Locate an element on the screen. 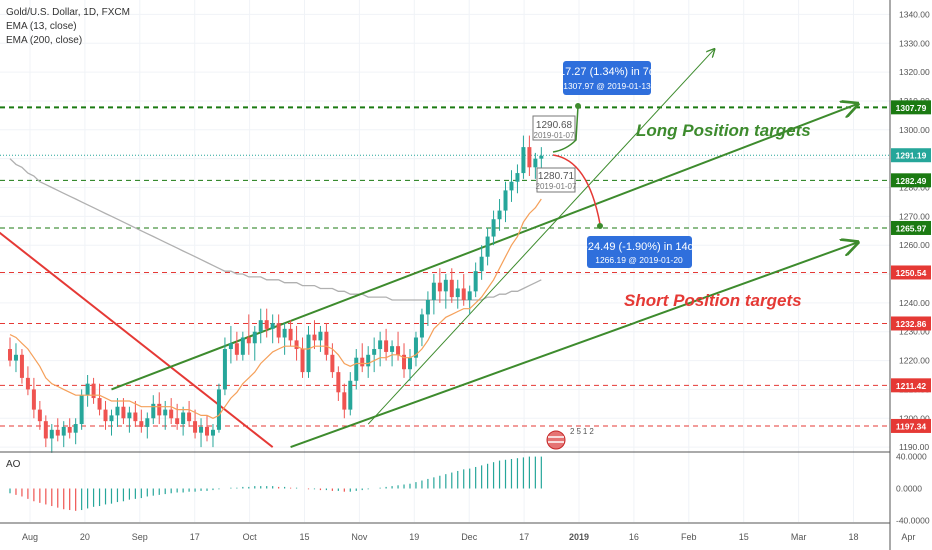 Image resolution: width=932 pixels, height=550 pixels. high-box-date: 2019-01-07 is located at coordinates (554, 135).